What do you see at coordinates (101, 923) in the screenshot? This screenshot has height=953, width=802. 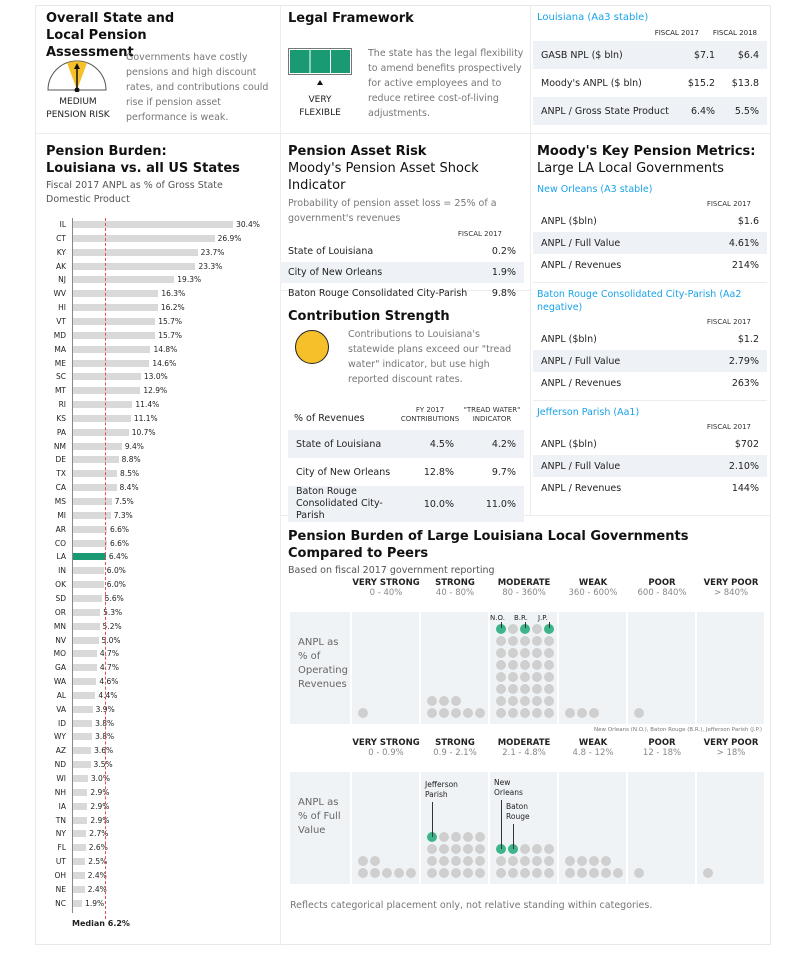 I see `median-label: Median 6.2%` at bounding box center [101, 923].